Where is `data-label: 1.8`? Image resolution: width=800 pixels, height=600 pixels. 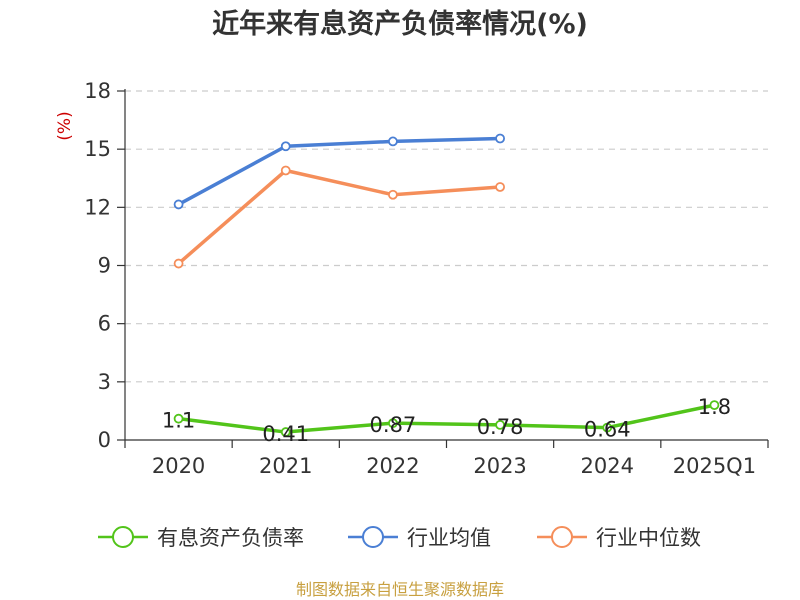
data-label: 1.8 is located at coordinates (714, 407).